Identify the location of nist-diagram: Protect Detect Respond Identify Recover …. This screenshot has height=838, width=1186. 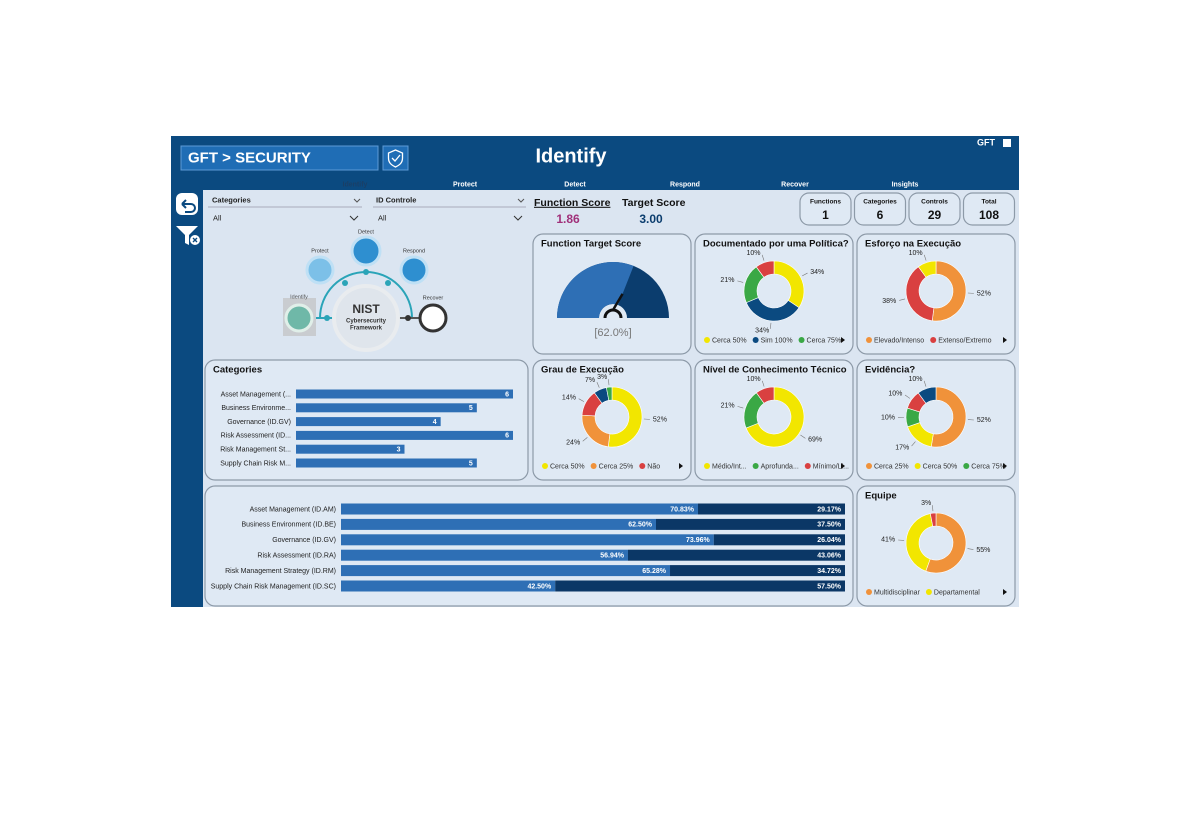
(365, 290).